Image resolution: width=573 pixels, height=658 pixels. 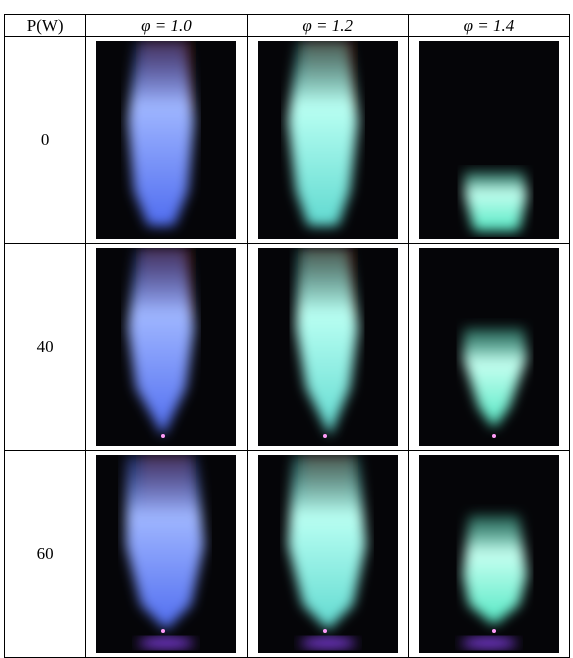 What do you see at coordinates (45, 140) in the screenshot?
I see `power-cell: 0` at bounding box center [45, 140].